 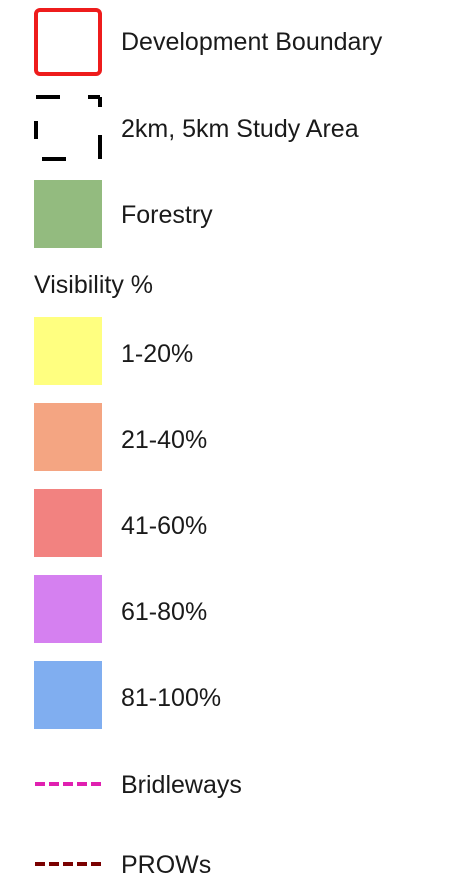 What do you see at coordinates (181, 785) in the screenshot?
I see `legend-label: Bridleways` at bounding box center [181, 785].